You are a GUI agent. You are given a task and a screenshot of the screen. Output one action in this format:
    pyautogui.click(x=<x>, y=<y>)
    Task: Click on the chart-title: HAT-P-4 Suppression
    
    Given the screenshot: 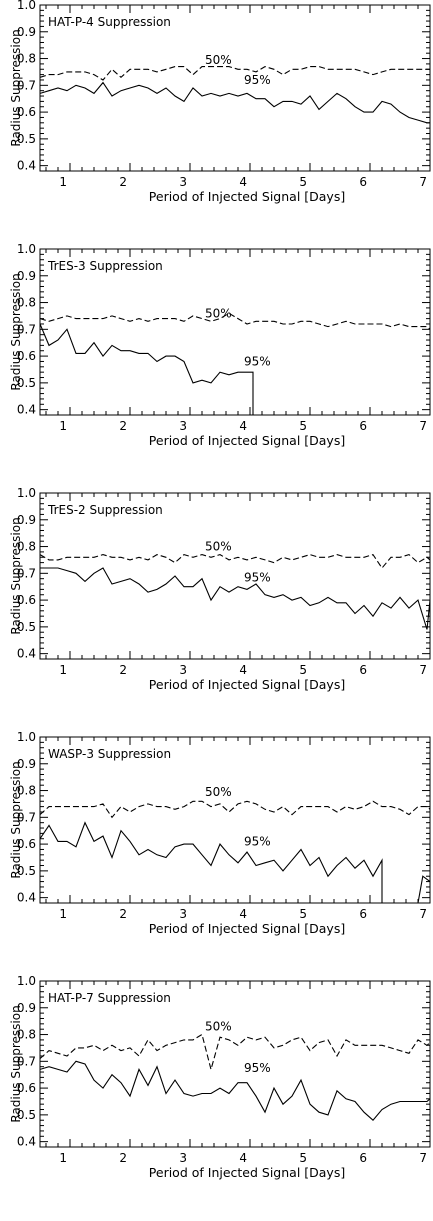 What is the action you would take?
    pyautogui.click(x=109, y=22)
    